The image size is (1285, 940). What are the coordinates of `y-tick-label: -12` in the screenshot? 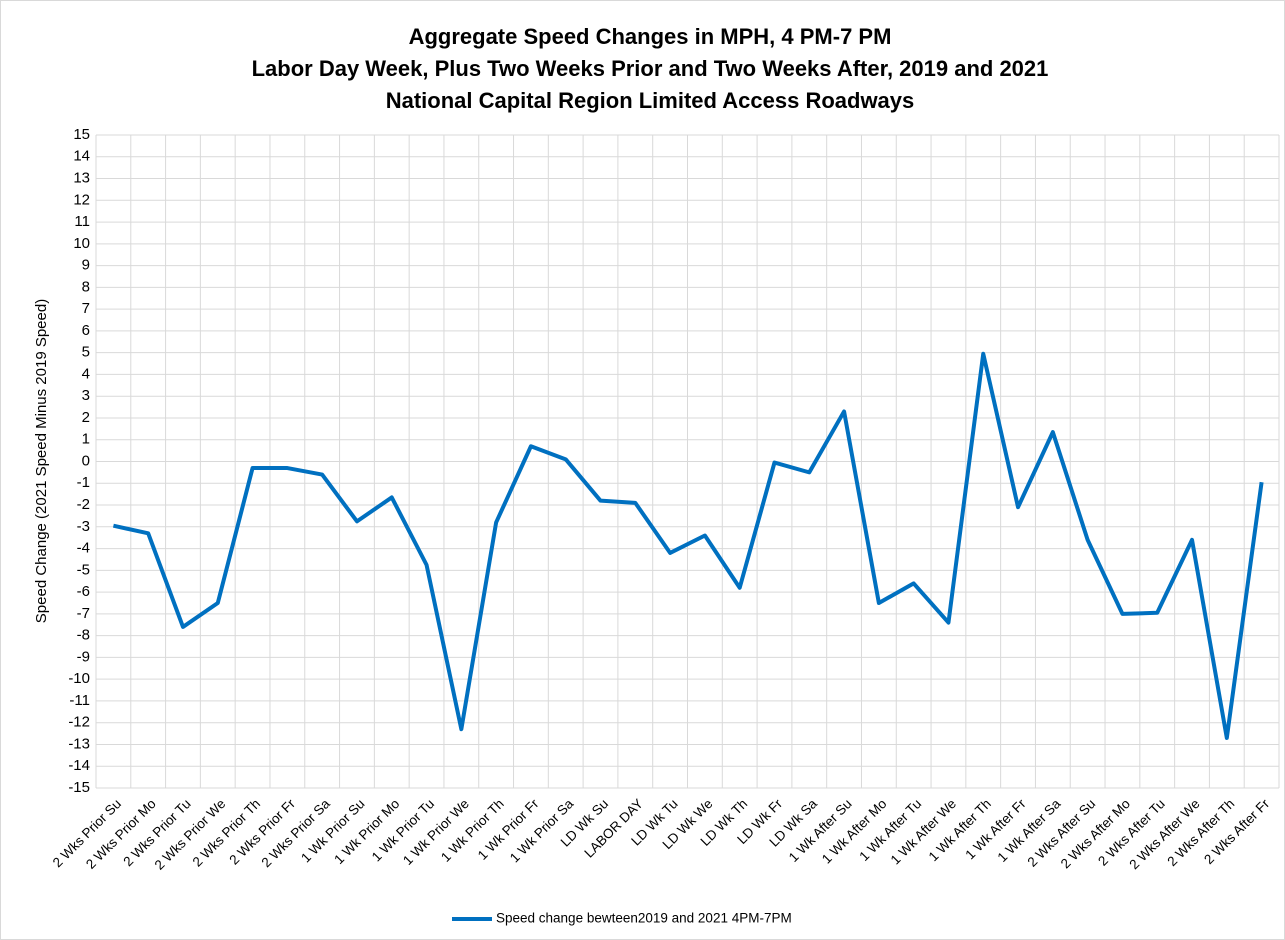 It's located at (79, 722).